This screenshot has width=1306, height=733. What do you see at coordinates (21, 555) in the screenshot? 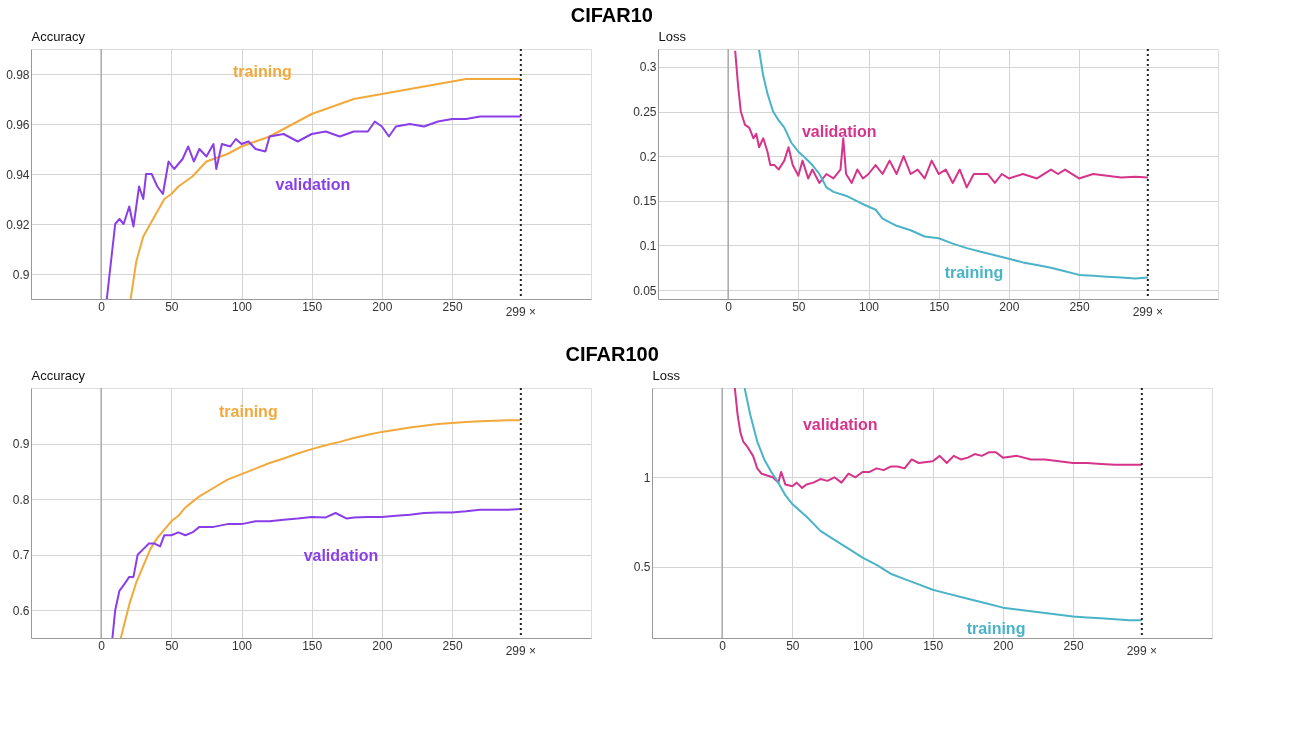
I see `y-tick-label: 0.7` at bounding box center [21, 555].